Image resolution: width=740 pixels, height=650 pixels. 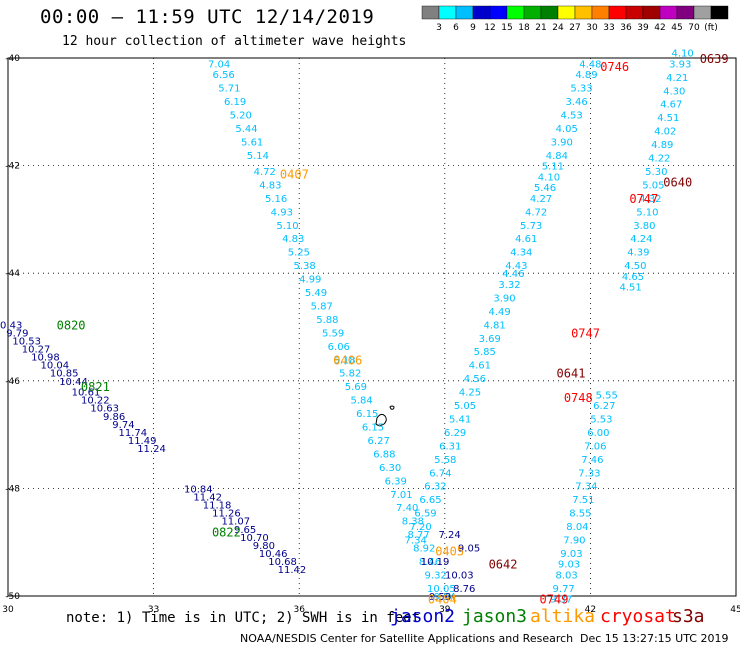 I want to click on scale-label: 18, so click(x=524, y=28).